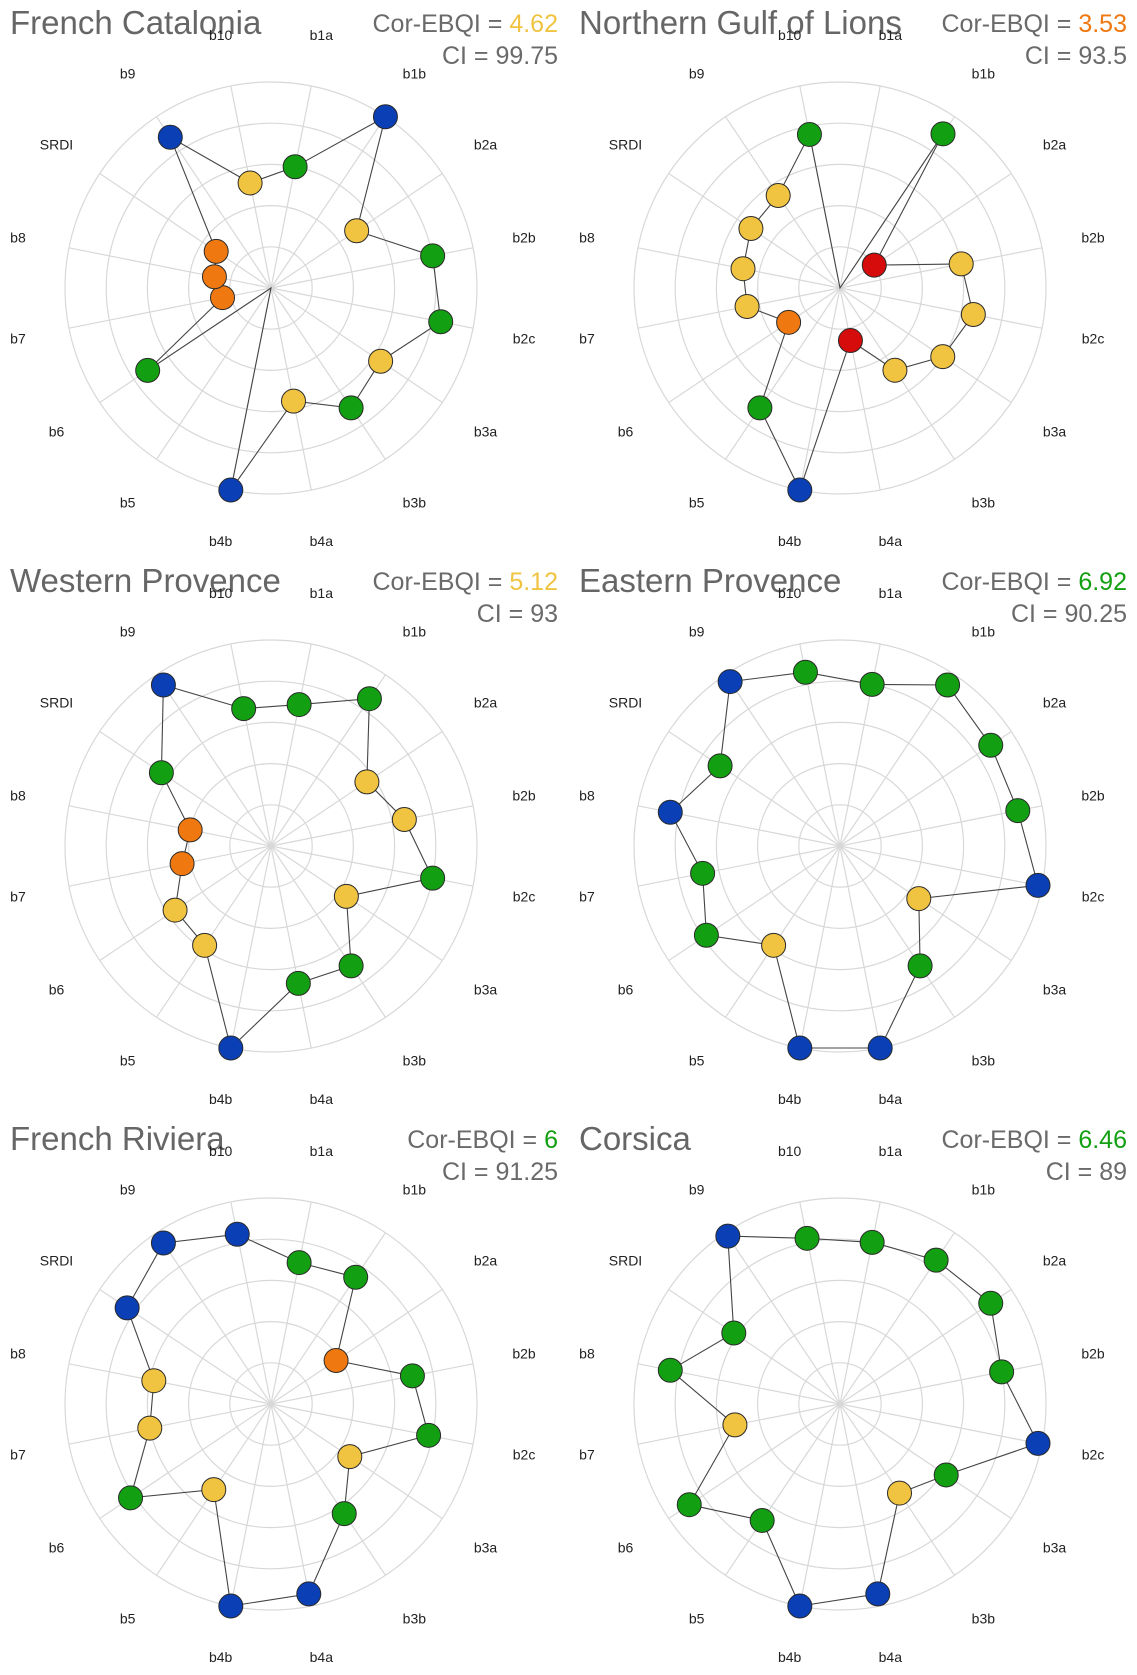  What do you see at coordinates (751, 228) in the screenshot?
I see `data-point-srdi` at bounding box center [751, 228].